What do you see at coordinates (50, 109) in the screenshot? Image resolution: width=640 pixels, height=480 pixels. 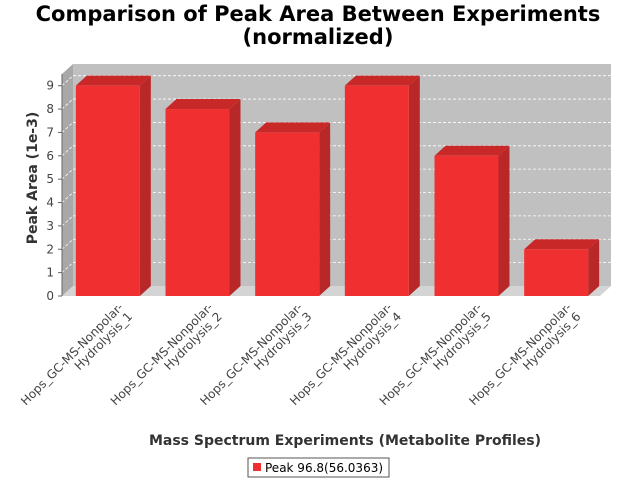 I see `y-tick-label: 8` at bounding box center [50, 109].